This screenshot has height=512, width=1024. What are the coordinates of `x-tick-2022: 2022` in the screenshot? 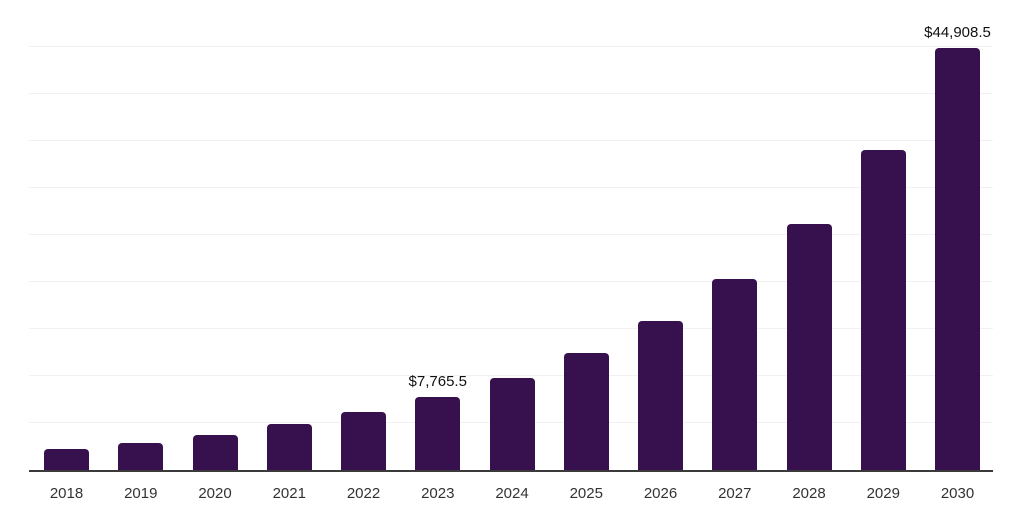 It's located at (363, 493).